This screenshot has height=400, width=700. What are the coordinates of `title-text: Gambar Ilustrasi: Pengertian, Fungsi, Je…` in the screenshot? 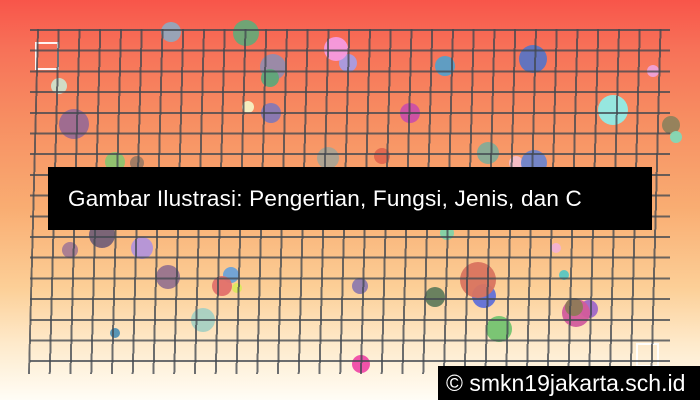 It's located at (325, 198).